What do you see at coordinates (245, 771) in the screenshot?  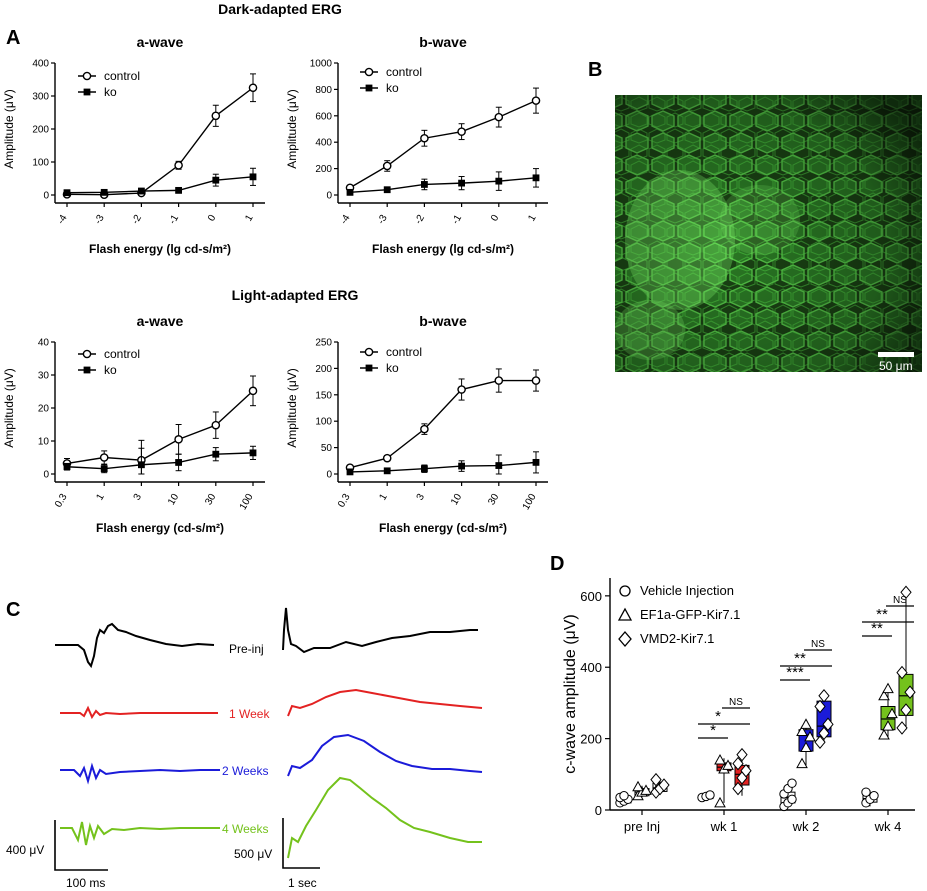 I see `trace-label-2-weeks: 2 Weeks` at bounding box center [245, 771].